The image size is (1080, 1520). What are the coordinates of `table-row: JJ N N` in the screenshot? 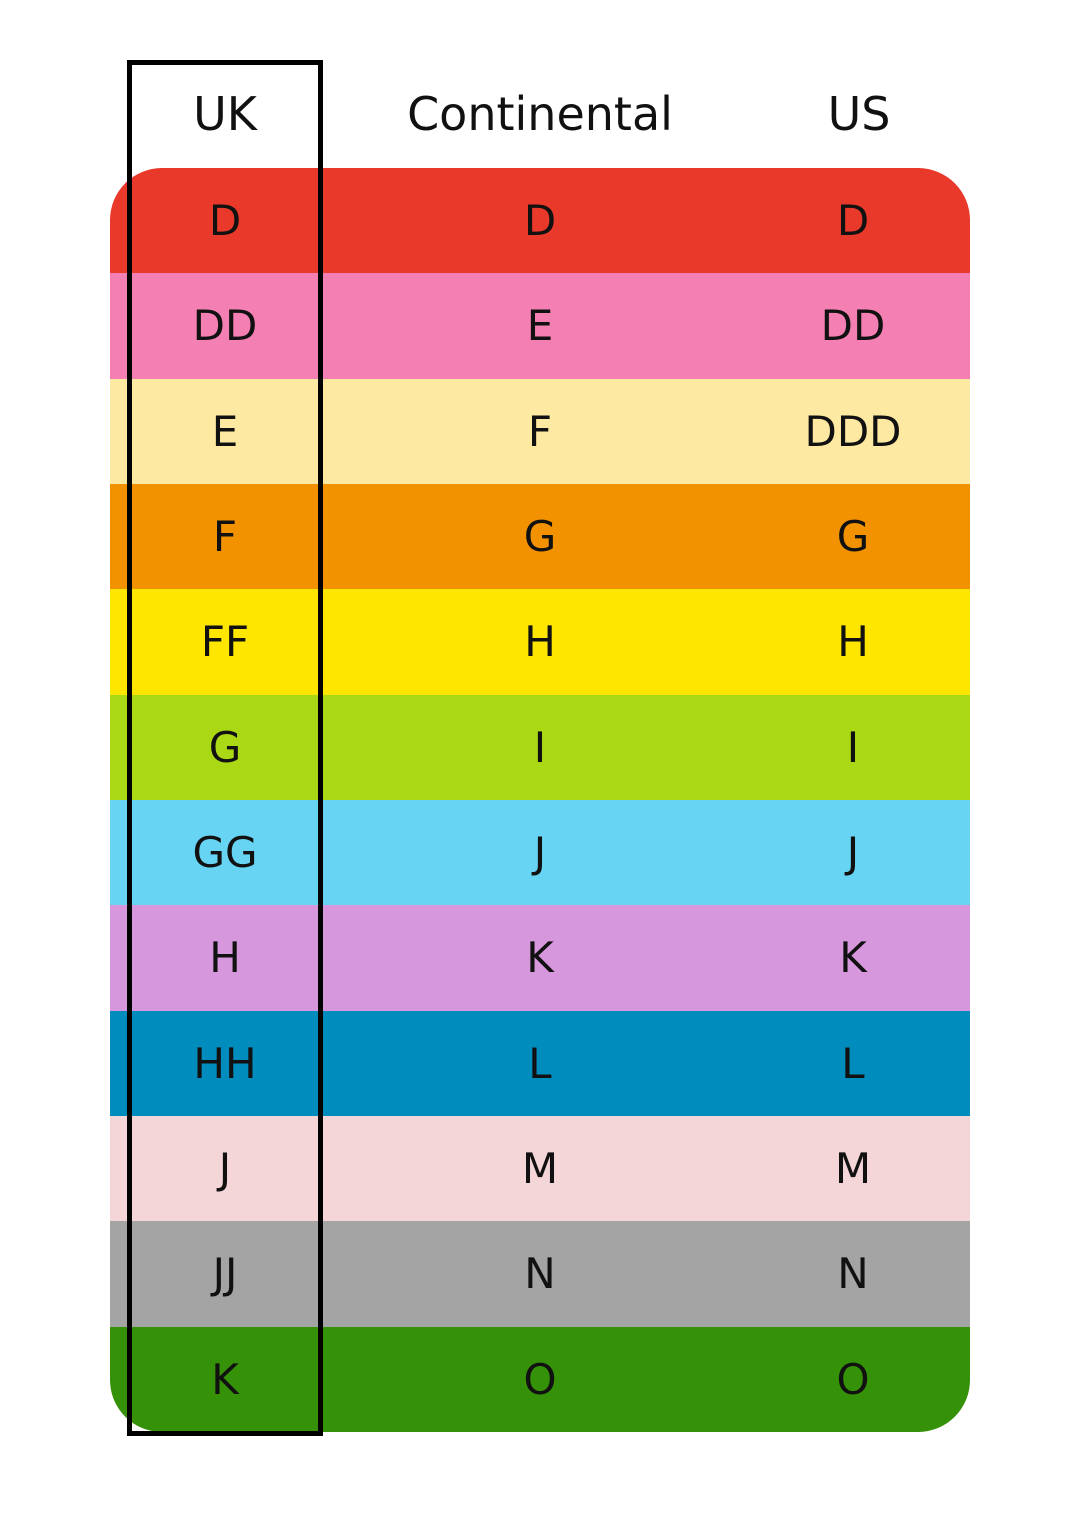 It's located at (540, 1274).